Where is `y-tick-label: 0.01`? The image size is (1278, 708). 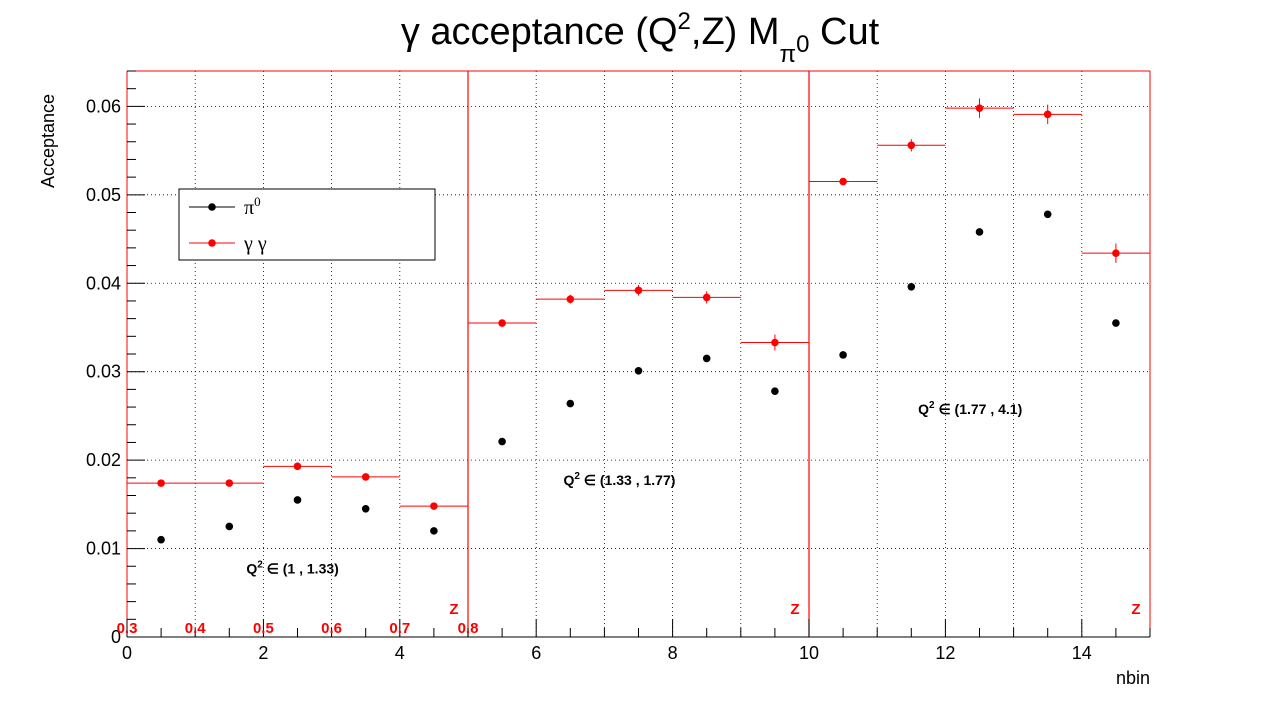 y-tick-label: 0.01 is located at coordinates (103, 549).